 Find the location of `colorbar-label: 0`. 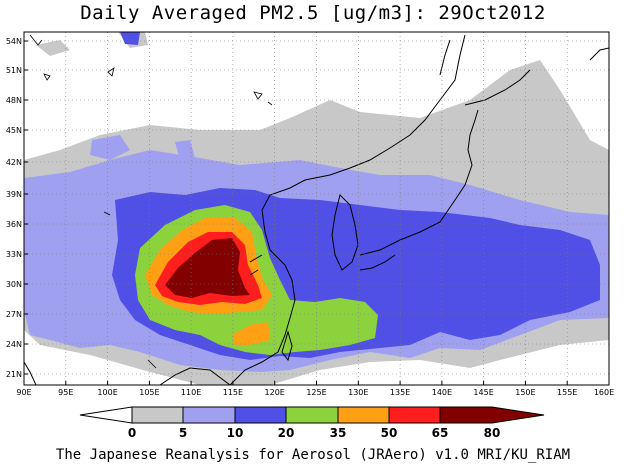

colorbar-label: 0 is located at coordinates (132, 433).